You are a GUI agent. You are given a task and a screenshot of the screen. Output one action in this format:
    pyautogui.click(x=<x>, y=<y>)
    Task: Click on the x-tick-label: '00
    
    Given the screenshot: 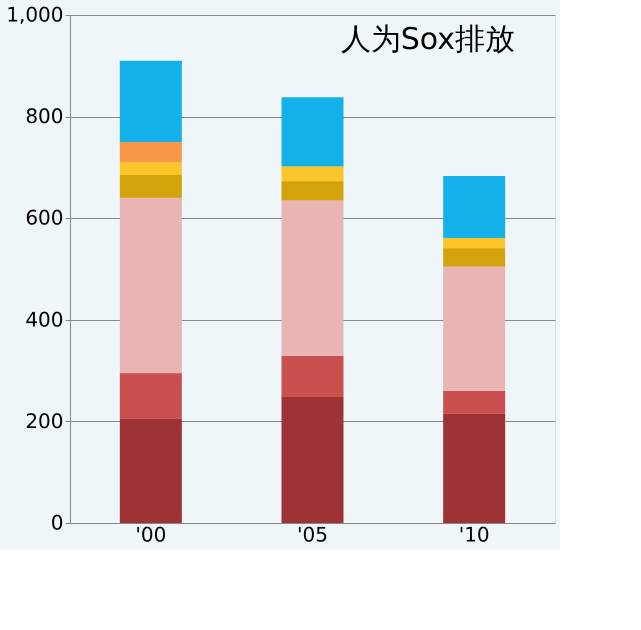 What is the action you would take?
    pyautogui.click(x=150, y=534)
    